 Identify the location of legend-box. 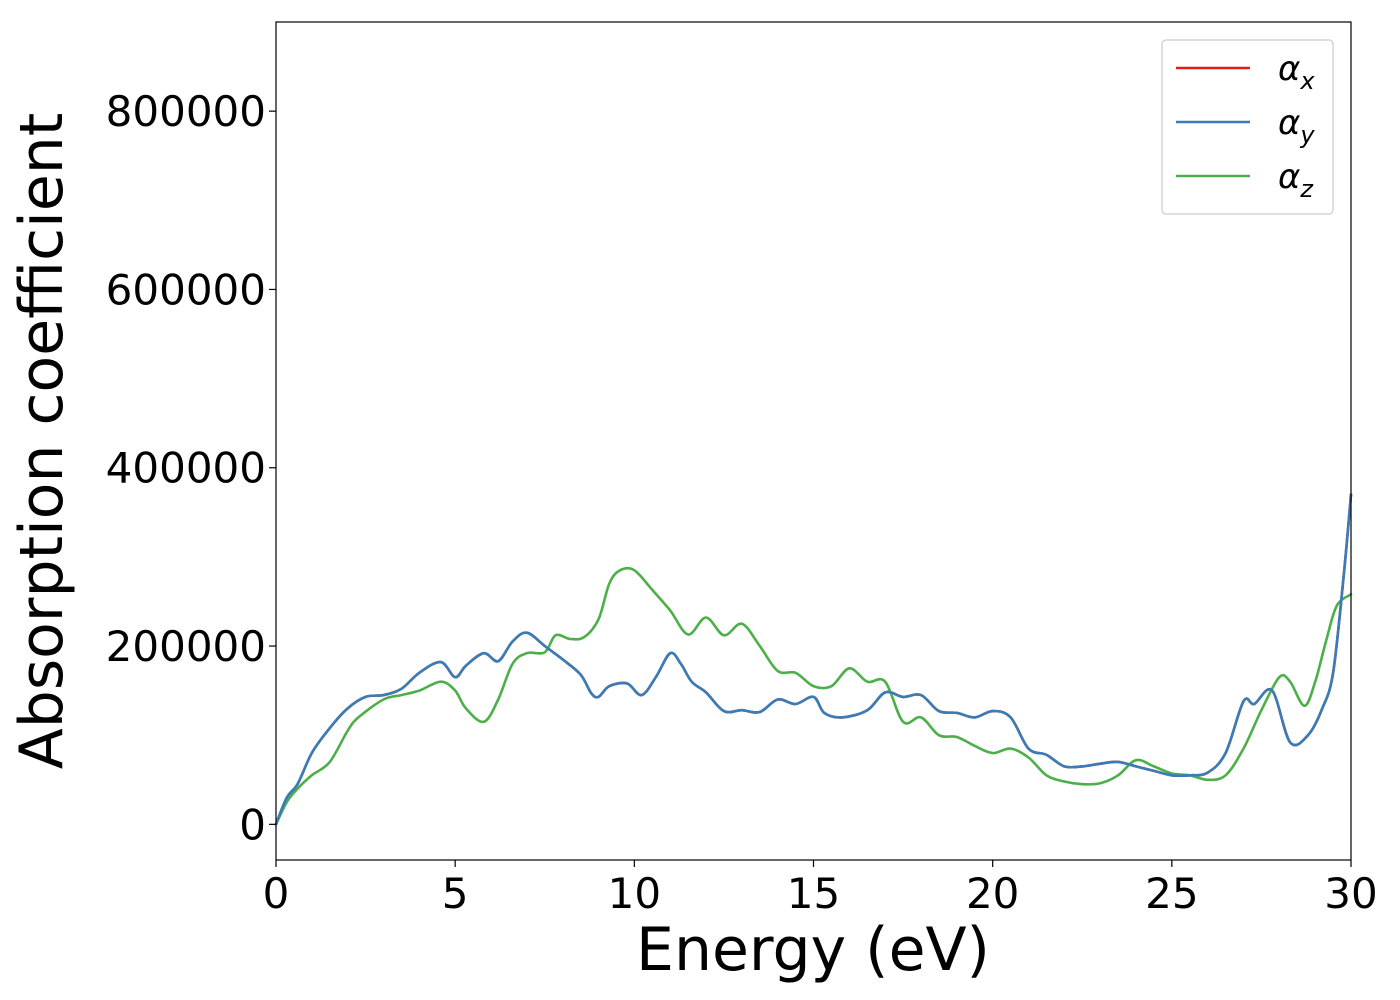
(1247, 127).